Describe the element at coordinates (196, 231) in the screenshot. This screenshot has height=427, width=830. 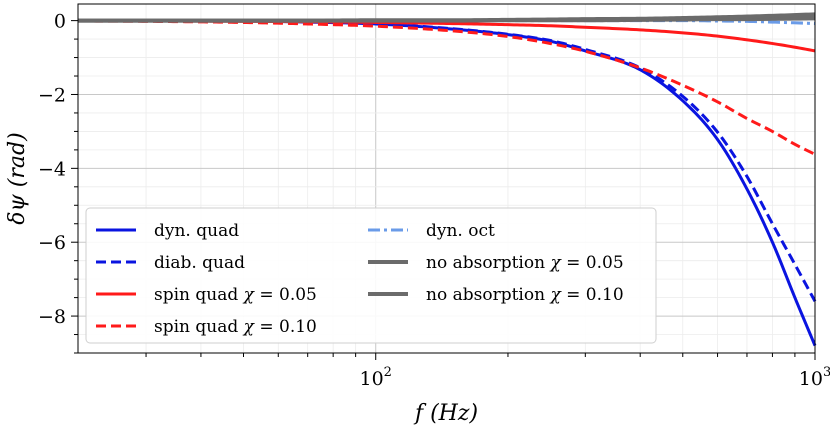
I see `legend-label-0: dyn. quad` at that location.